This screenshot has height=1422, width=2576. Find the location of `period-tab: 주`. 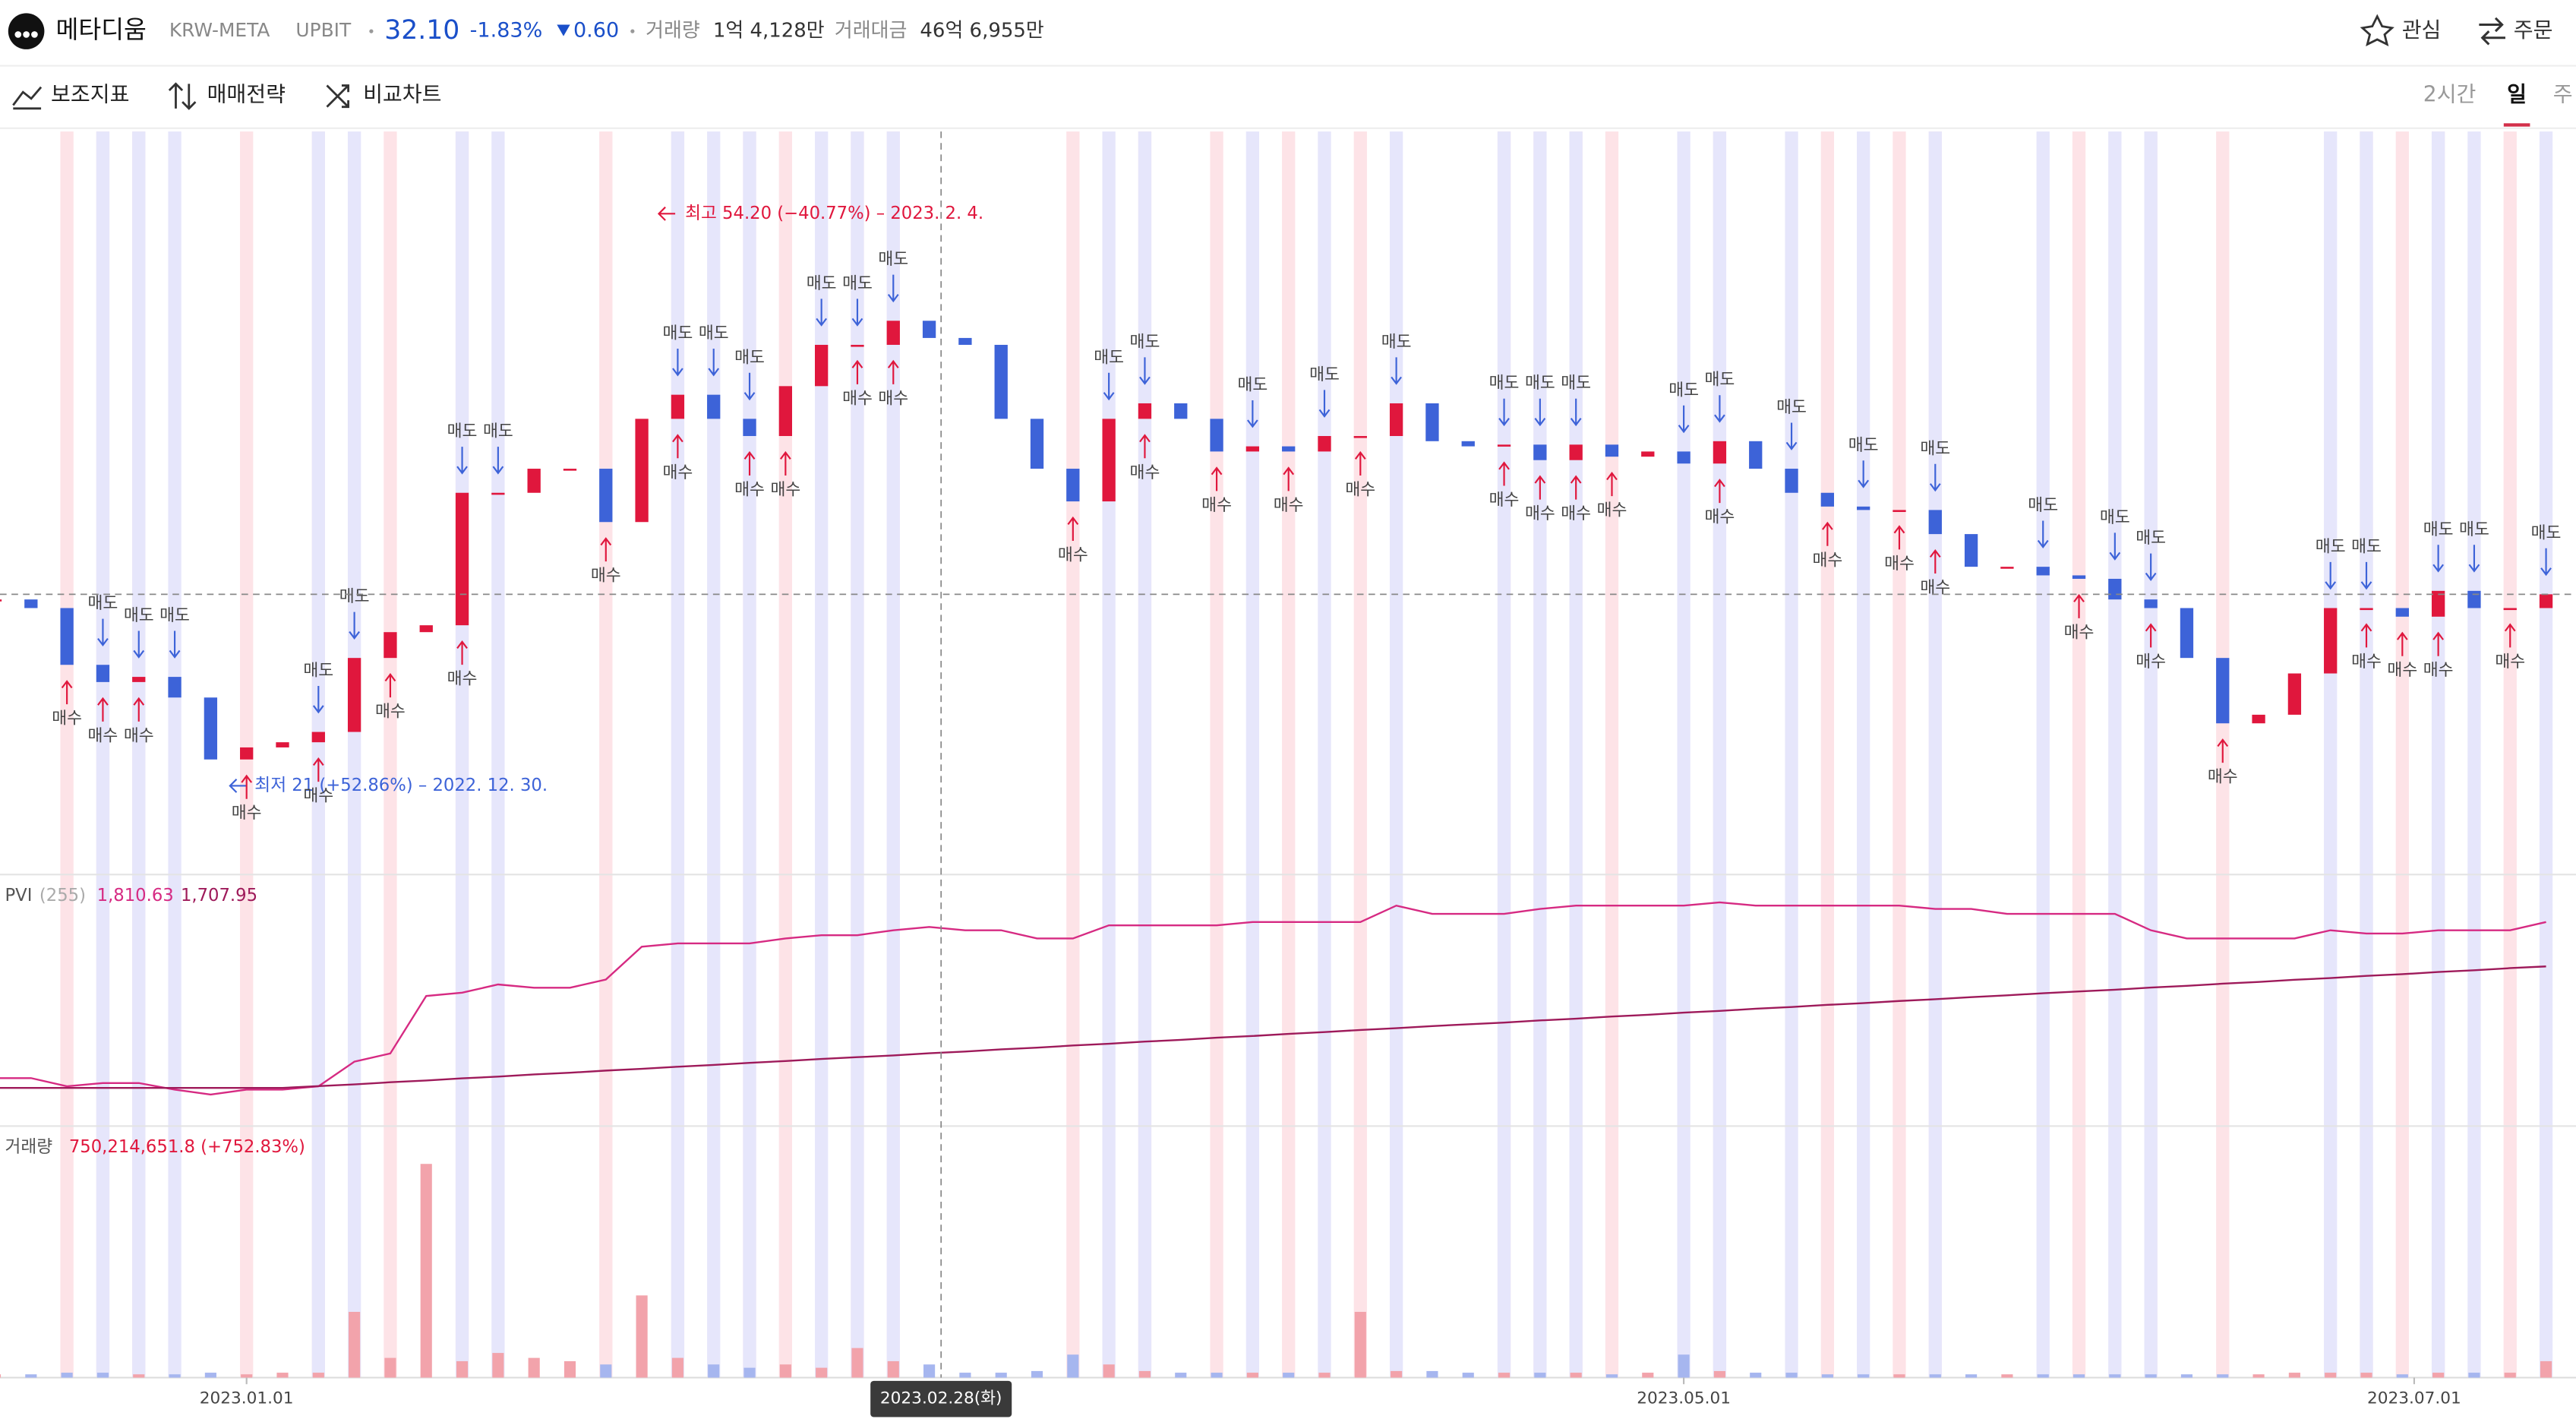

period-tab: 주 is located at coordinates (2563, 94).